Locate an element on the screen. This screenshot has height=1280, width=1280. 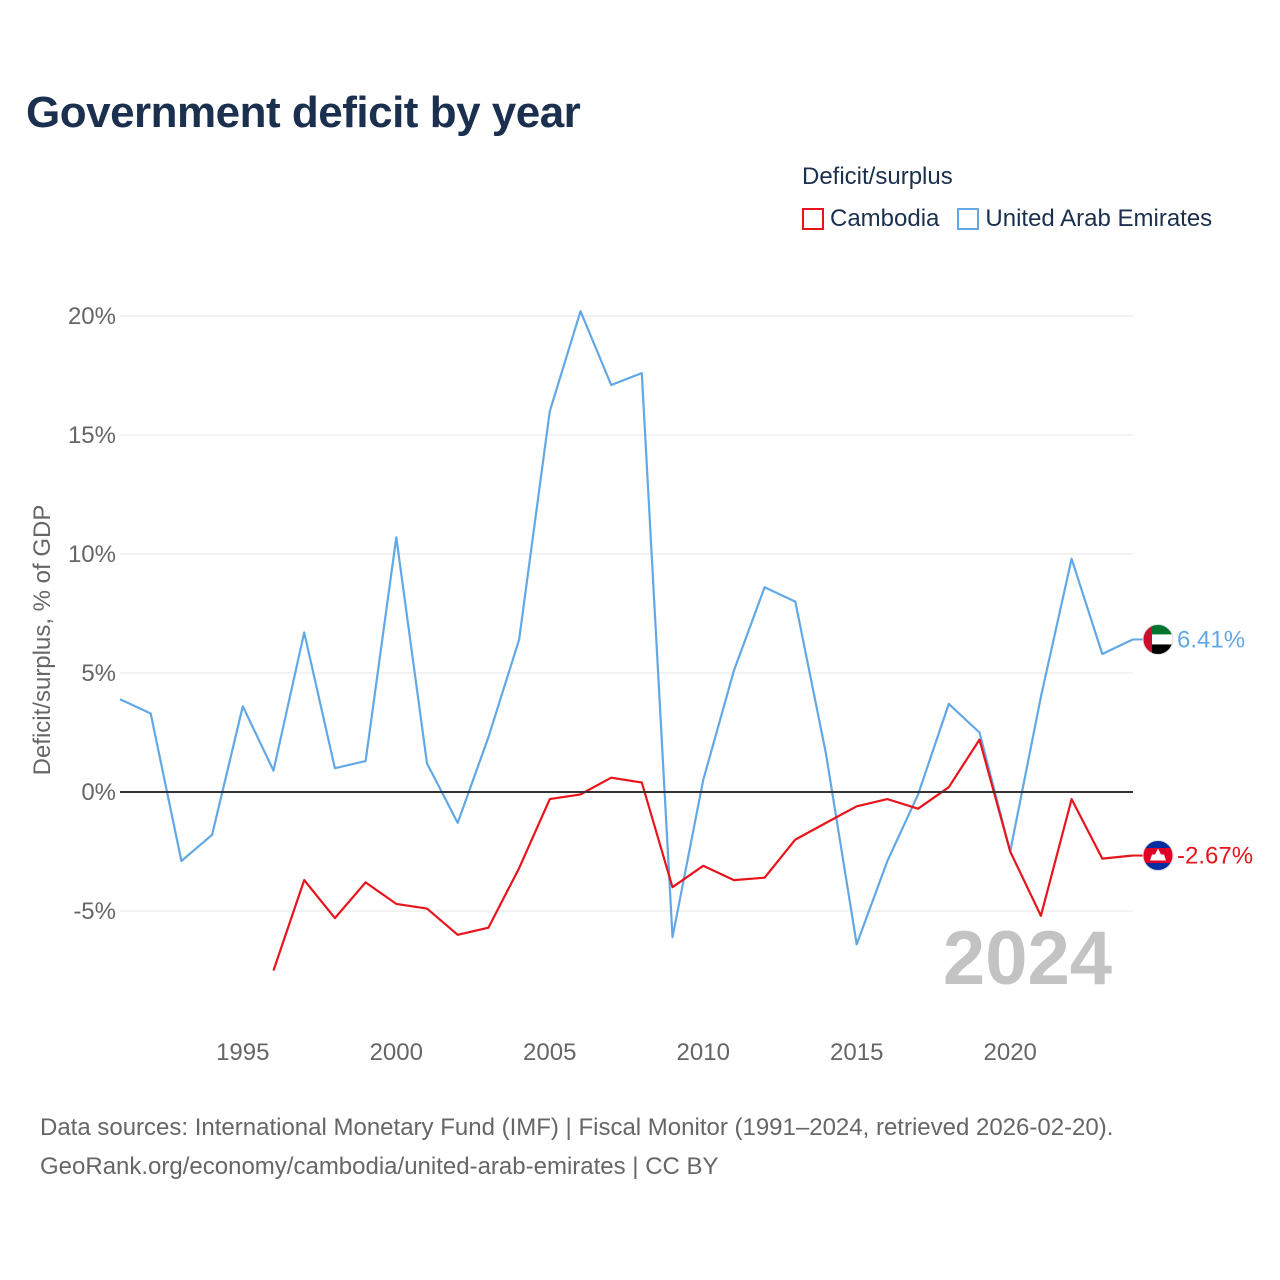
legend-swatch-cambodia is located at coordinates (813, 219).